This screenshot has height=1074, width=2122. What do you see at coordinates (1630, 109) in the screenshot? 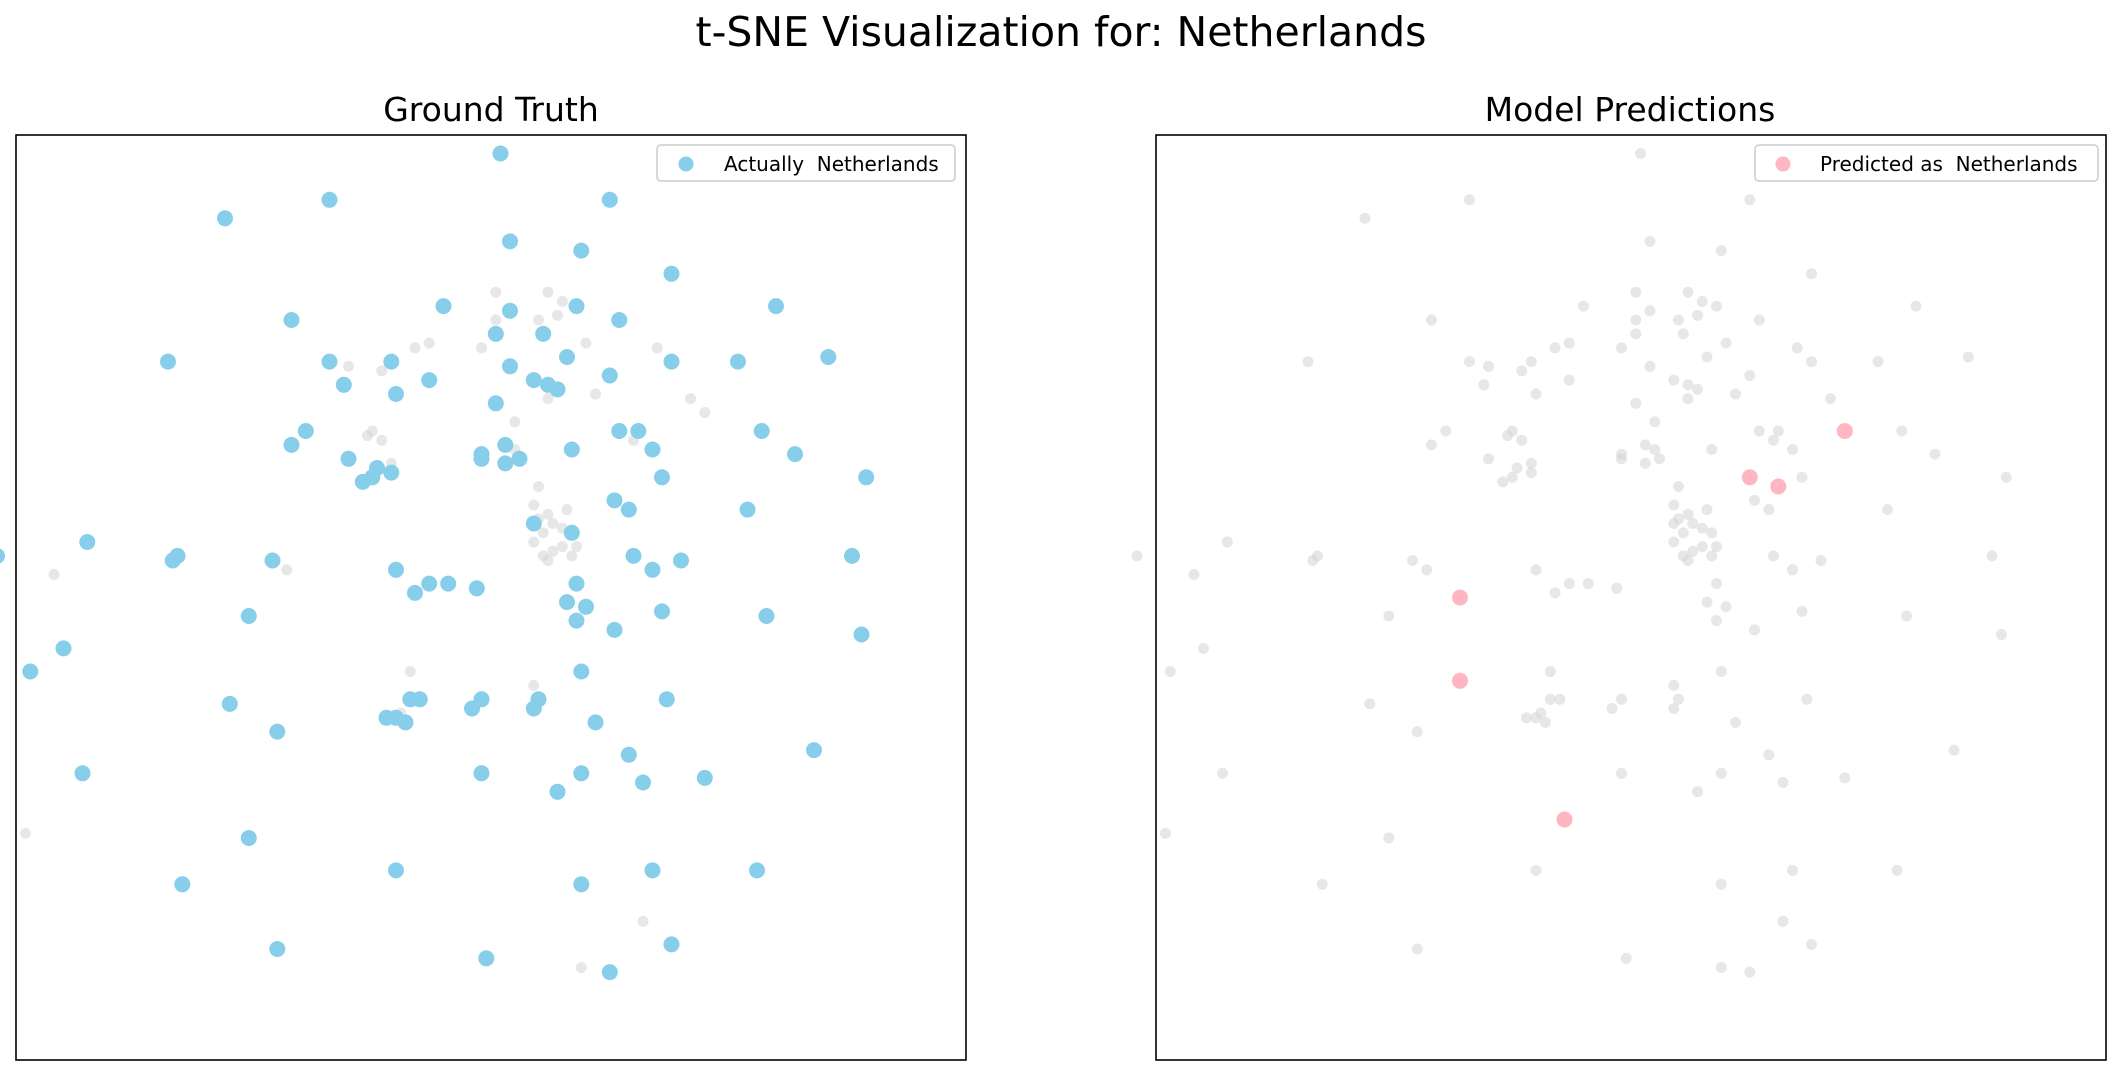
I see `model-predictions-title: Model Predictions` at bounding box center [1630, 109].